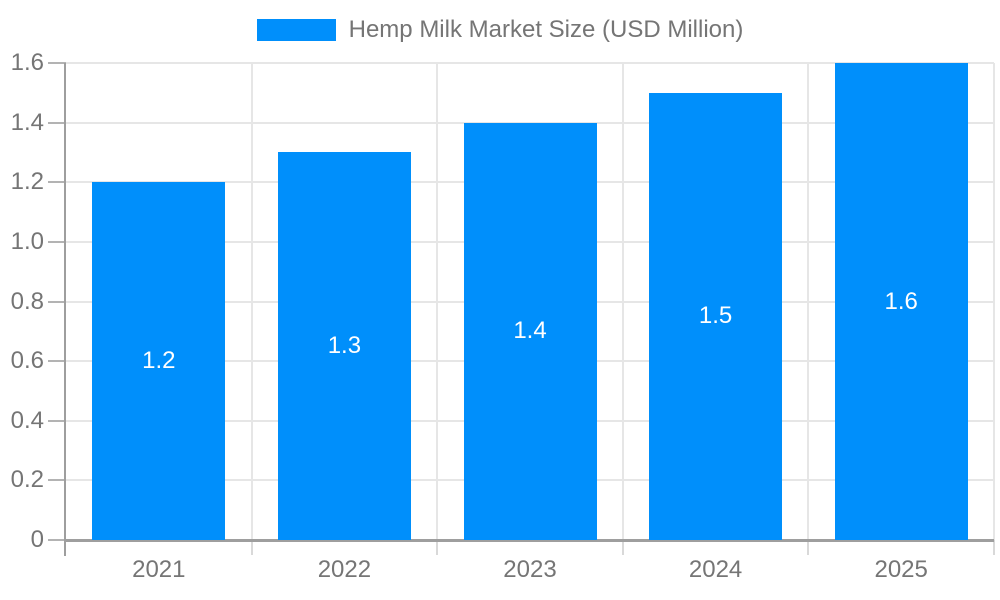  I want to click on legend-label: Hemp Milk Market Size (USD Million), so click(546, 29).